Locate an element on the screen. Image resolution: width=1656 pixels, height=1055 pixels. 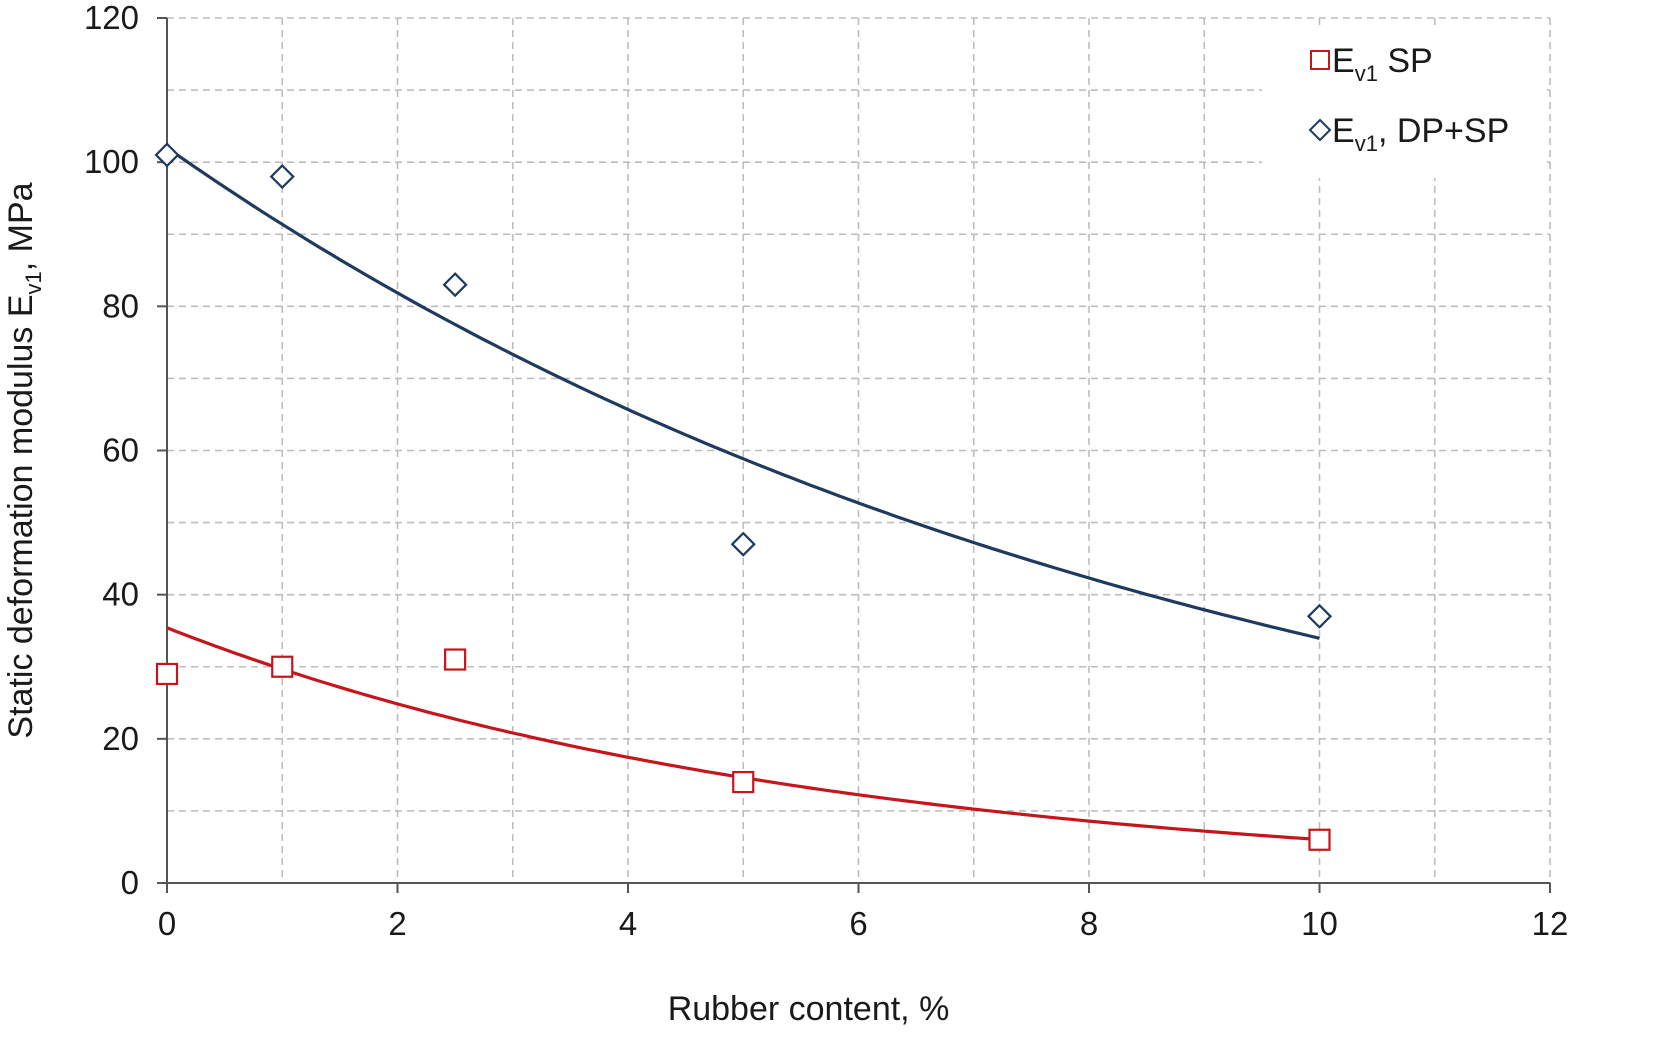
y-tick-label: 100 is located at coordinates (111, 161).